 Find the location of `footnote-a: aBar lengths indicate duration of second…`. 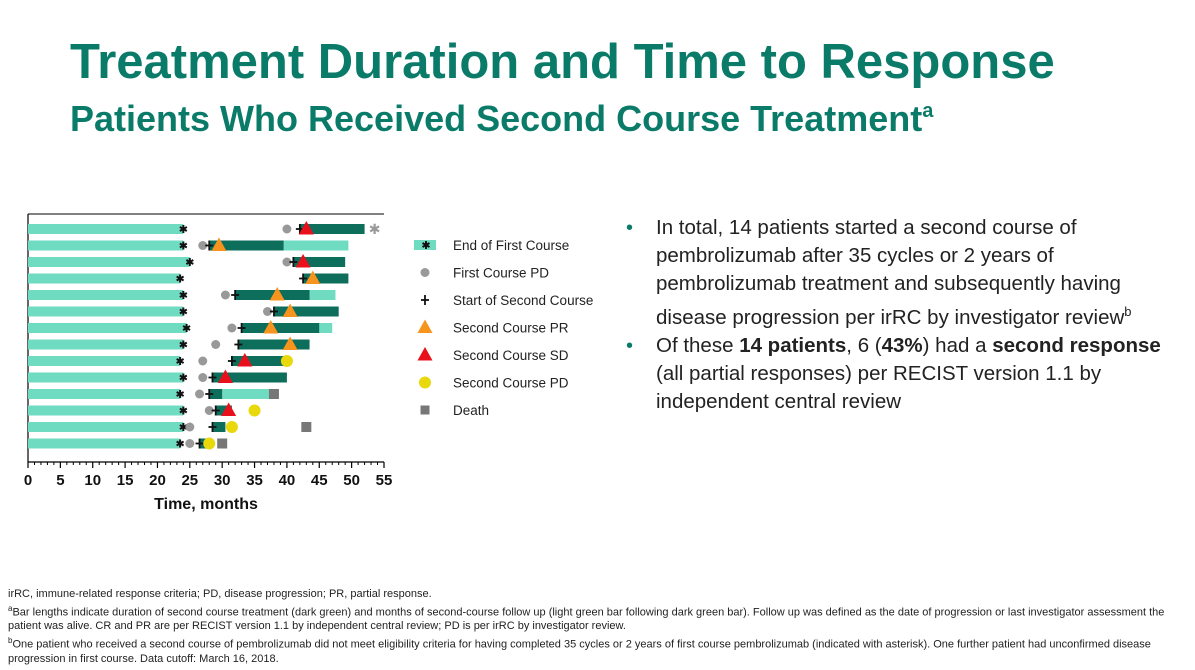

footnote-a: aBar lengths indicate duration of second… is located at coordinates (598, 618).